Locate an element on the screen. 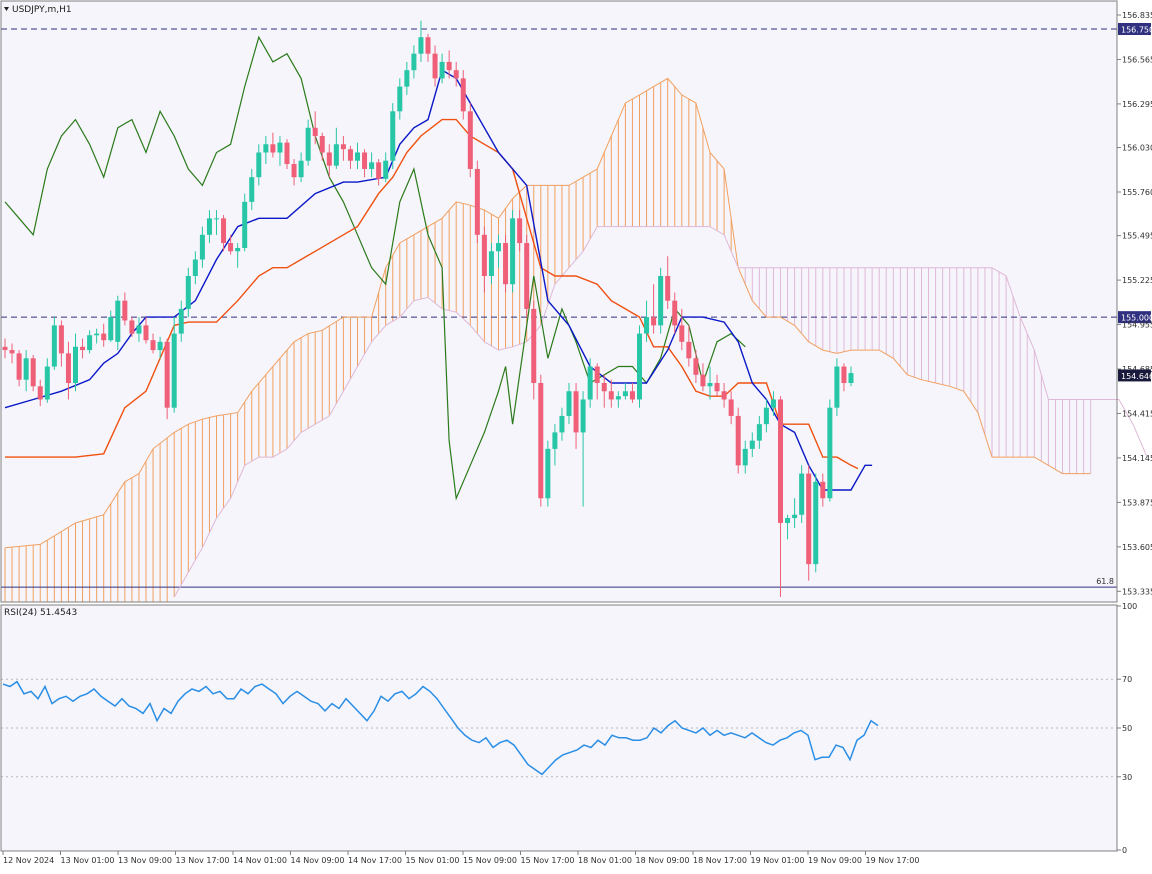  triangle-down-icon is located at coordinates (6, 9).